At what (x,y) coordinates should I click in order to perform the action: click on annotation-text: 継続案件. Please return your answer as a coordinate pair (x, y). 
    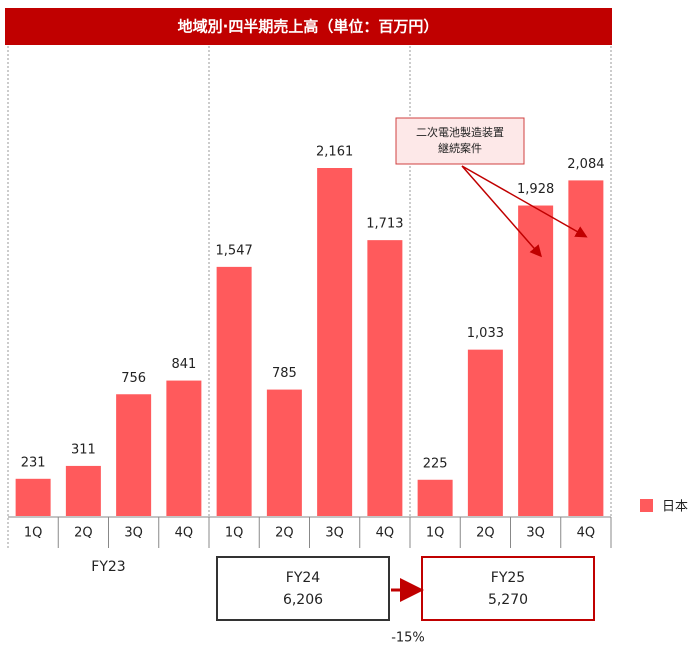
    Looking at the image, I should click on (460, 148).